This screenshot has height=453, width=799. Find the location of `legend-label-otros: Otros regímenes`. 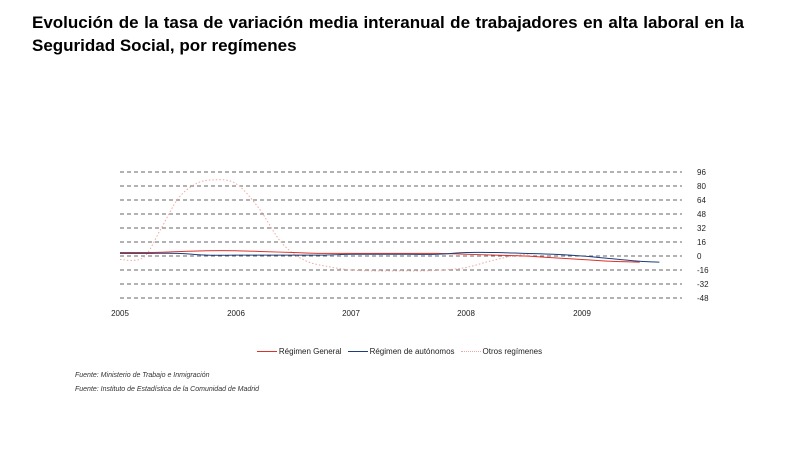

legend-label-otros: Otros regímenes is located at coordinates (512, 351).